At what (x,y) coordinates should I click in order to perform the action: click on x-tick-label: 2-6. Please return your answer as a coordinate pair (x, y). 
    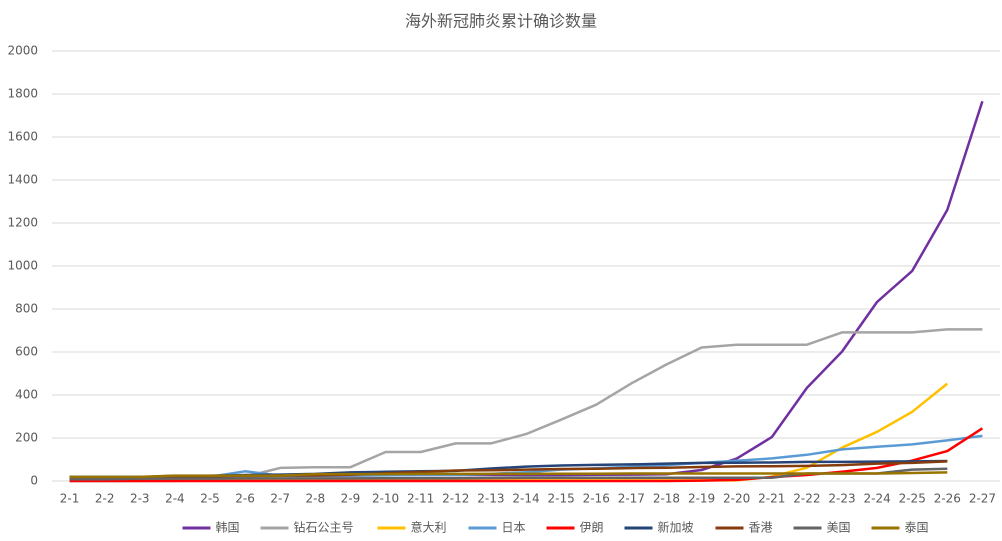
    Looking at the image, I should click on (245, 499).